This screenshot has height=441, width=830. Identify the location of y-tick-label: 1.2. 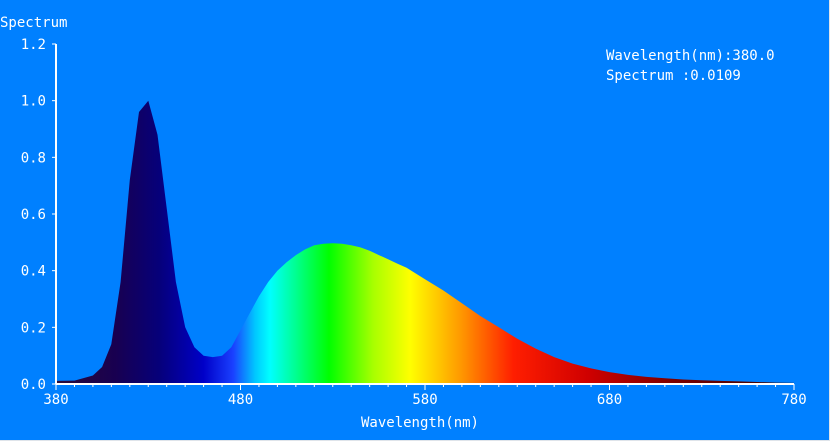
(33, 45).